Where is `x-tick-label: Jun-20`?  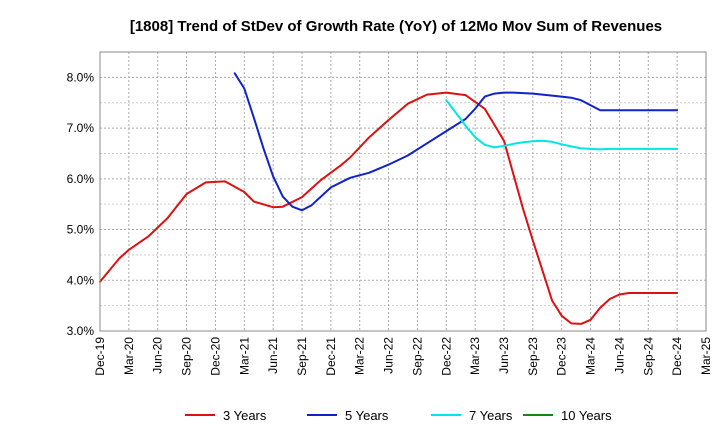
x-tick-label: Jun-20 is located at coordinates (158, 355).